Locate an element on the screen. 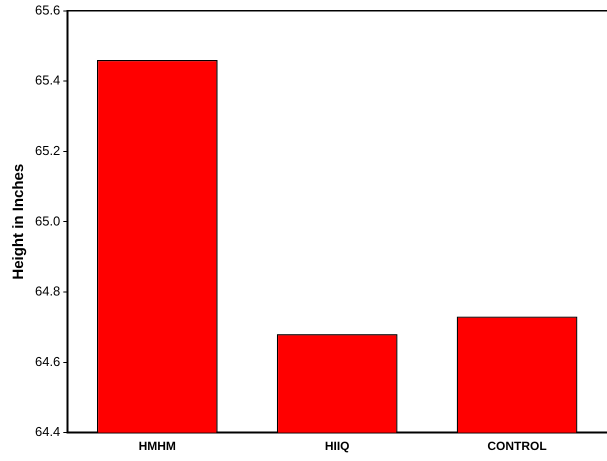 This screenshot has width=607, height=461. x-tick-label: CONTROL is located at coordinates (517, 446).